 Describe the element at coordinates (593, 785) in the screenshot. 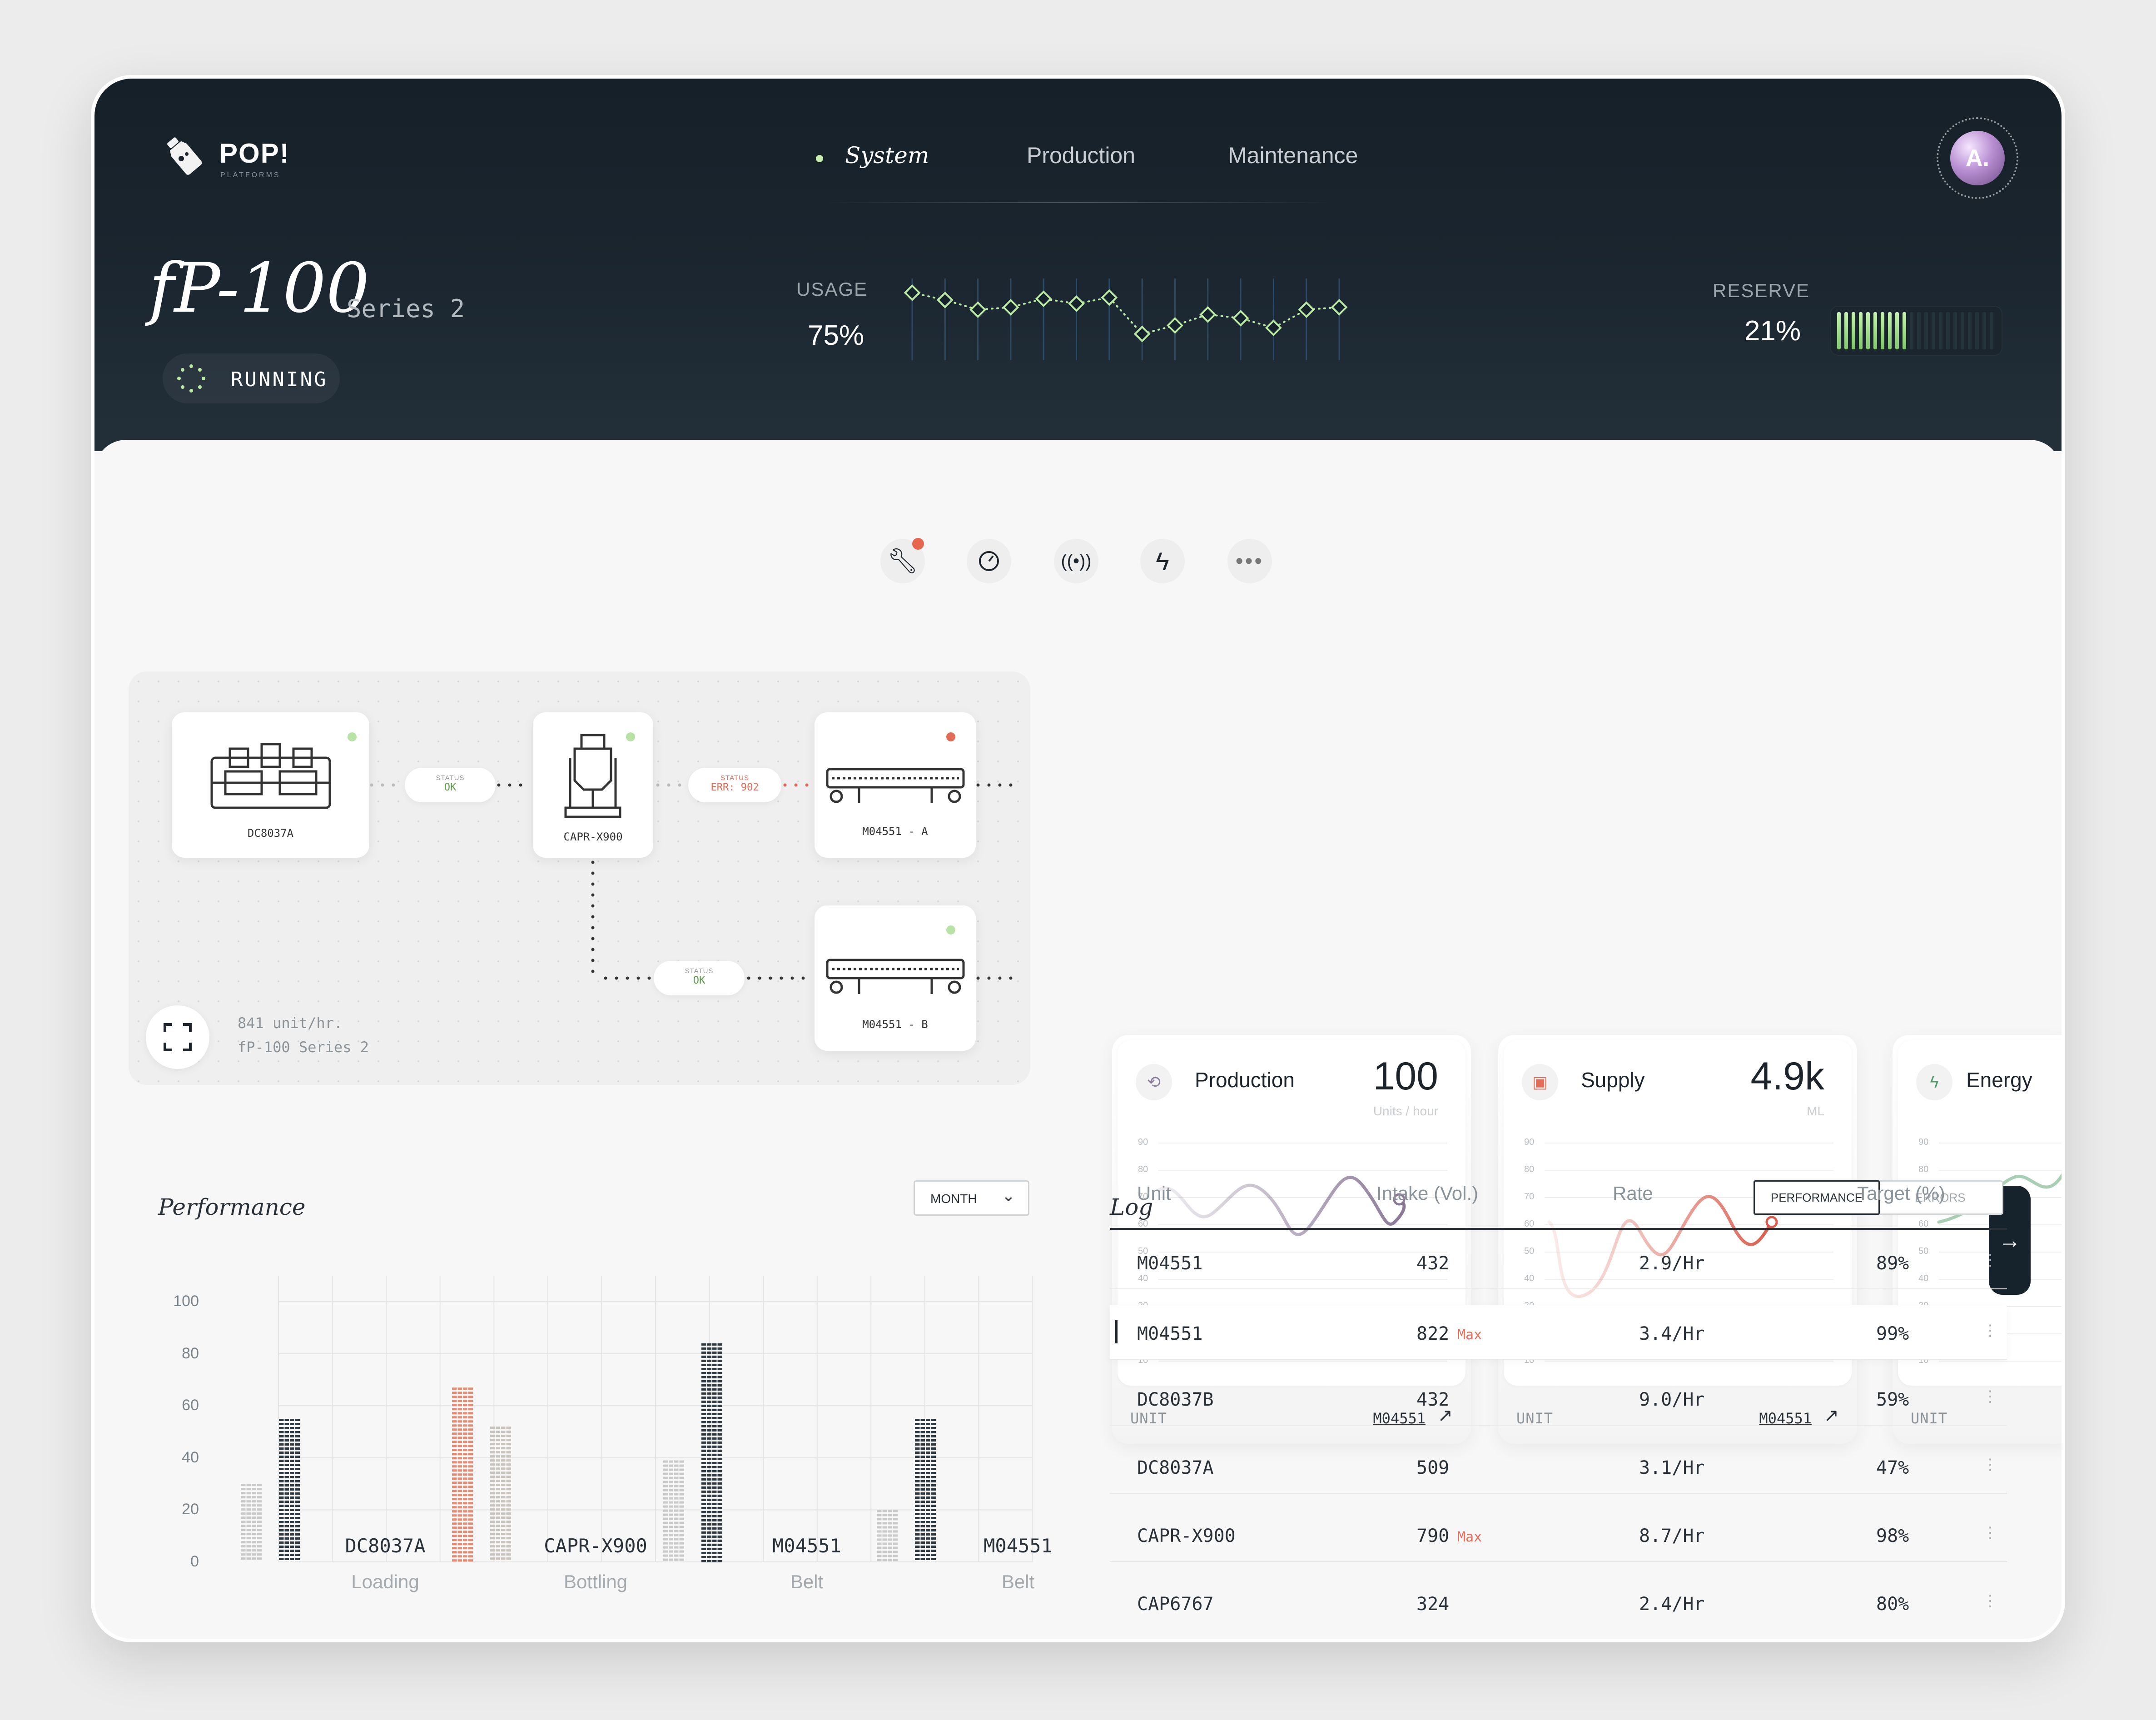

I see `node-capr-x900: CAPR-X900` at that location.